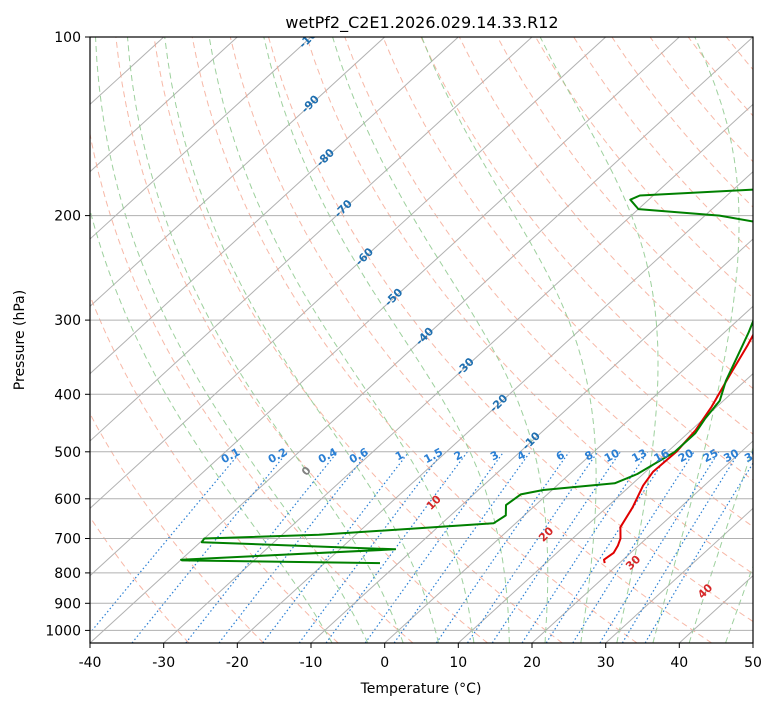 The height and width of the screenshot is (708, 775). What do you see at coordinates (67, 604) in the screenshot?
I see `y-tick-label: 900` at bounding box center [67, 604].